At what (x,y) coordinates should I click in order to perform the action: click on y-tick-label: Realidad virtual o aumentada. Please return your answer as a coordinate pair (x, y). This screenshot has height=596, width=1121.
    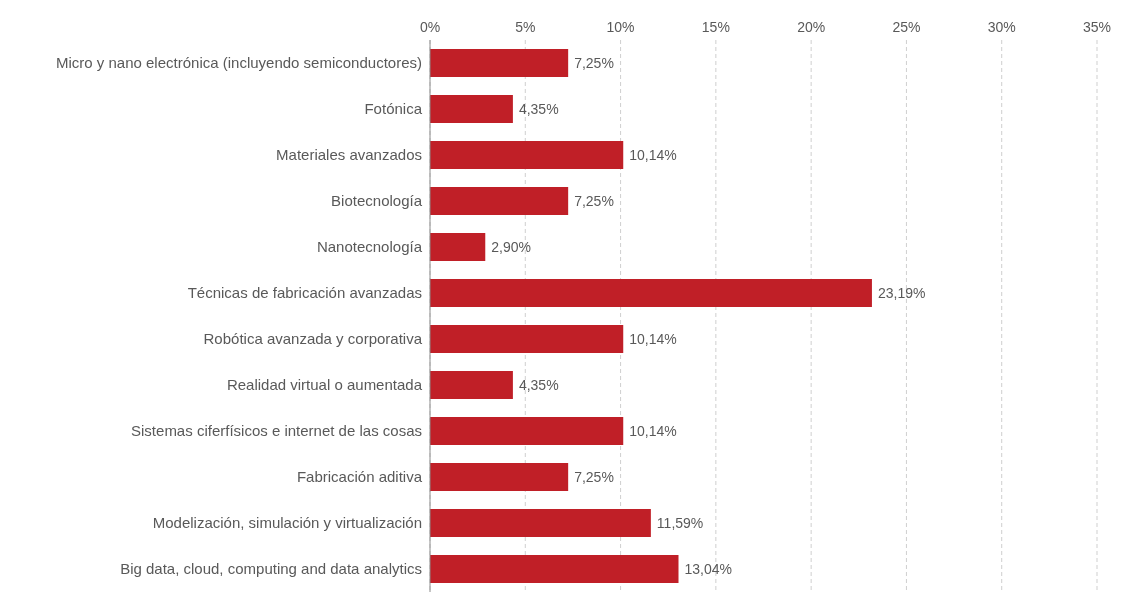
    Looking at the image, I should click on (324, 385).